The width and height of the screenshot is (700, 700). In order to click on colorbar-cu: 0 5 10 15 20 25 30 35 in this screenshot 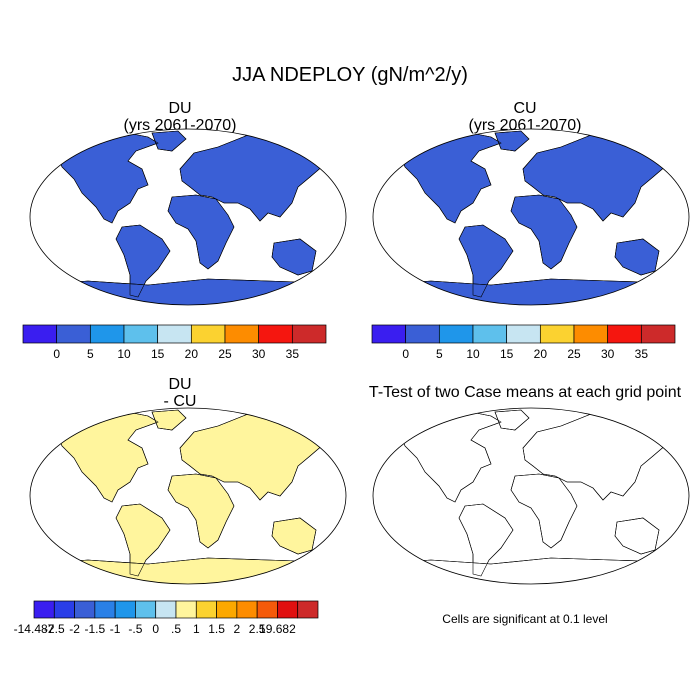, I will do `click(523, 342)`.